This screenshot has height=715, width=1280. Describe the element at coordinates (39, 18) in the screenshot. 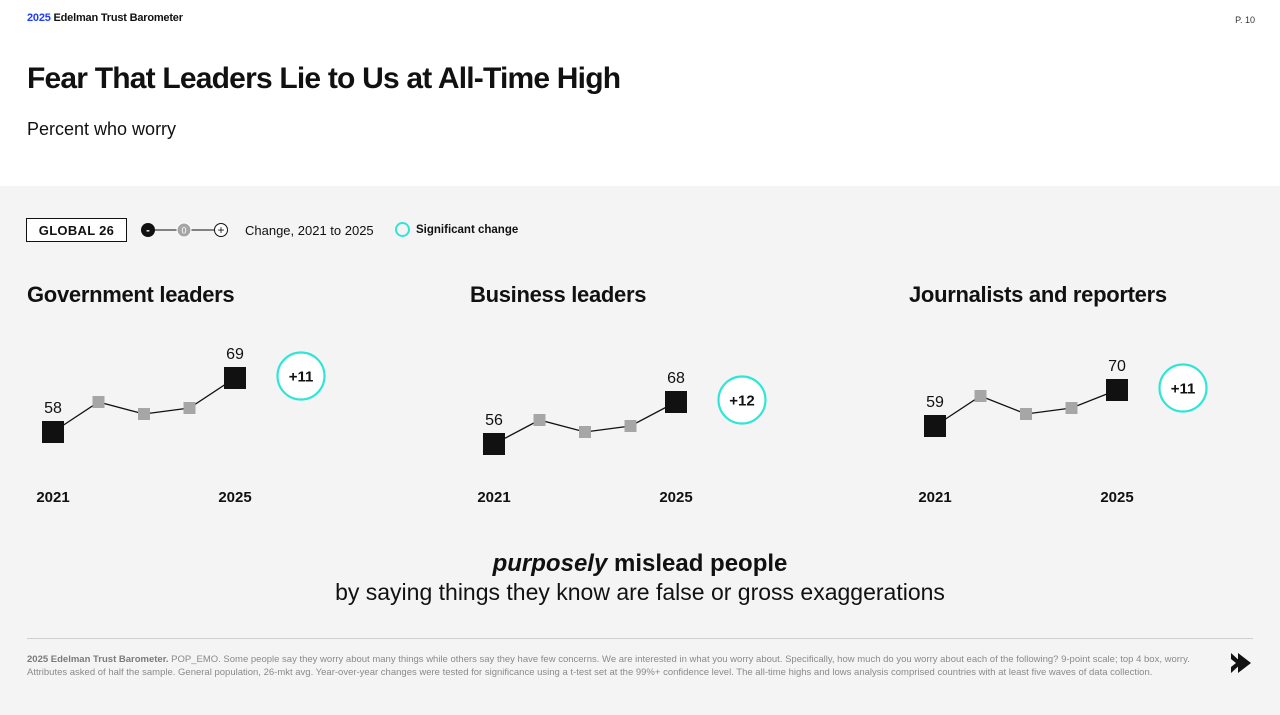

I see `brand-year: 2025` at that location.